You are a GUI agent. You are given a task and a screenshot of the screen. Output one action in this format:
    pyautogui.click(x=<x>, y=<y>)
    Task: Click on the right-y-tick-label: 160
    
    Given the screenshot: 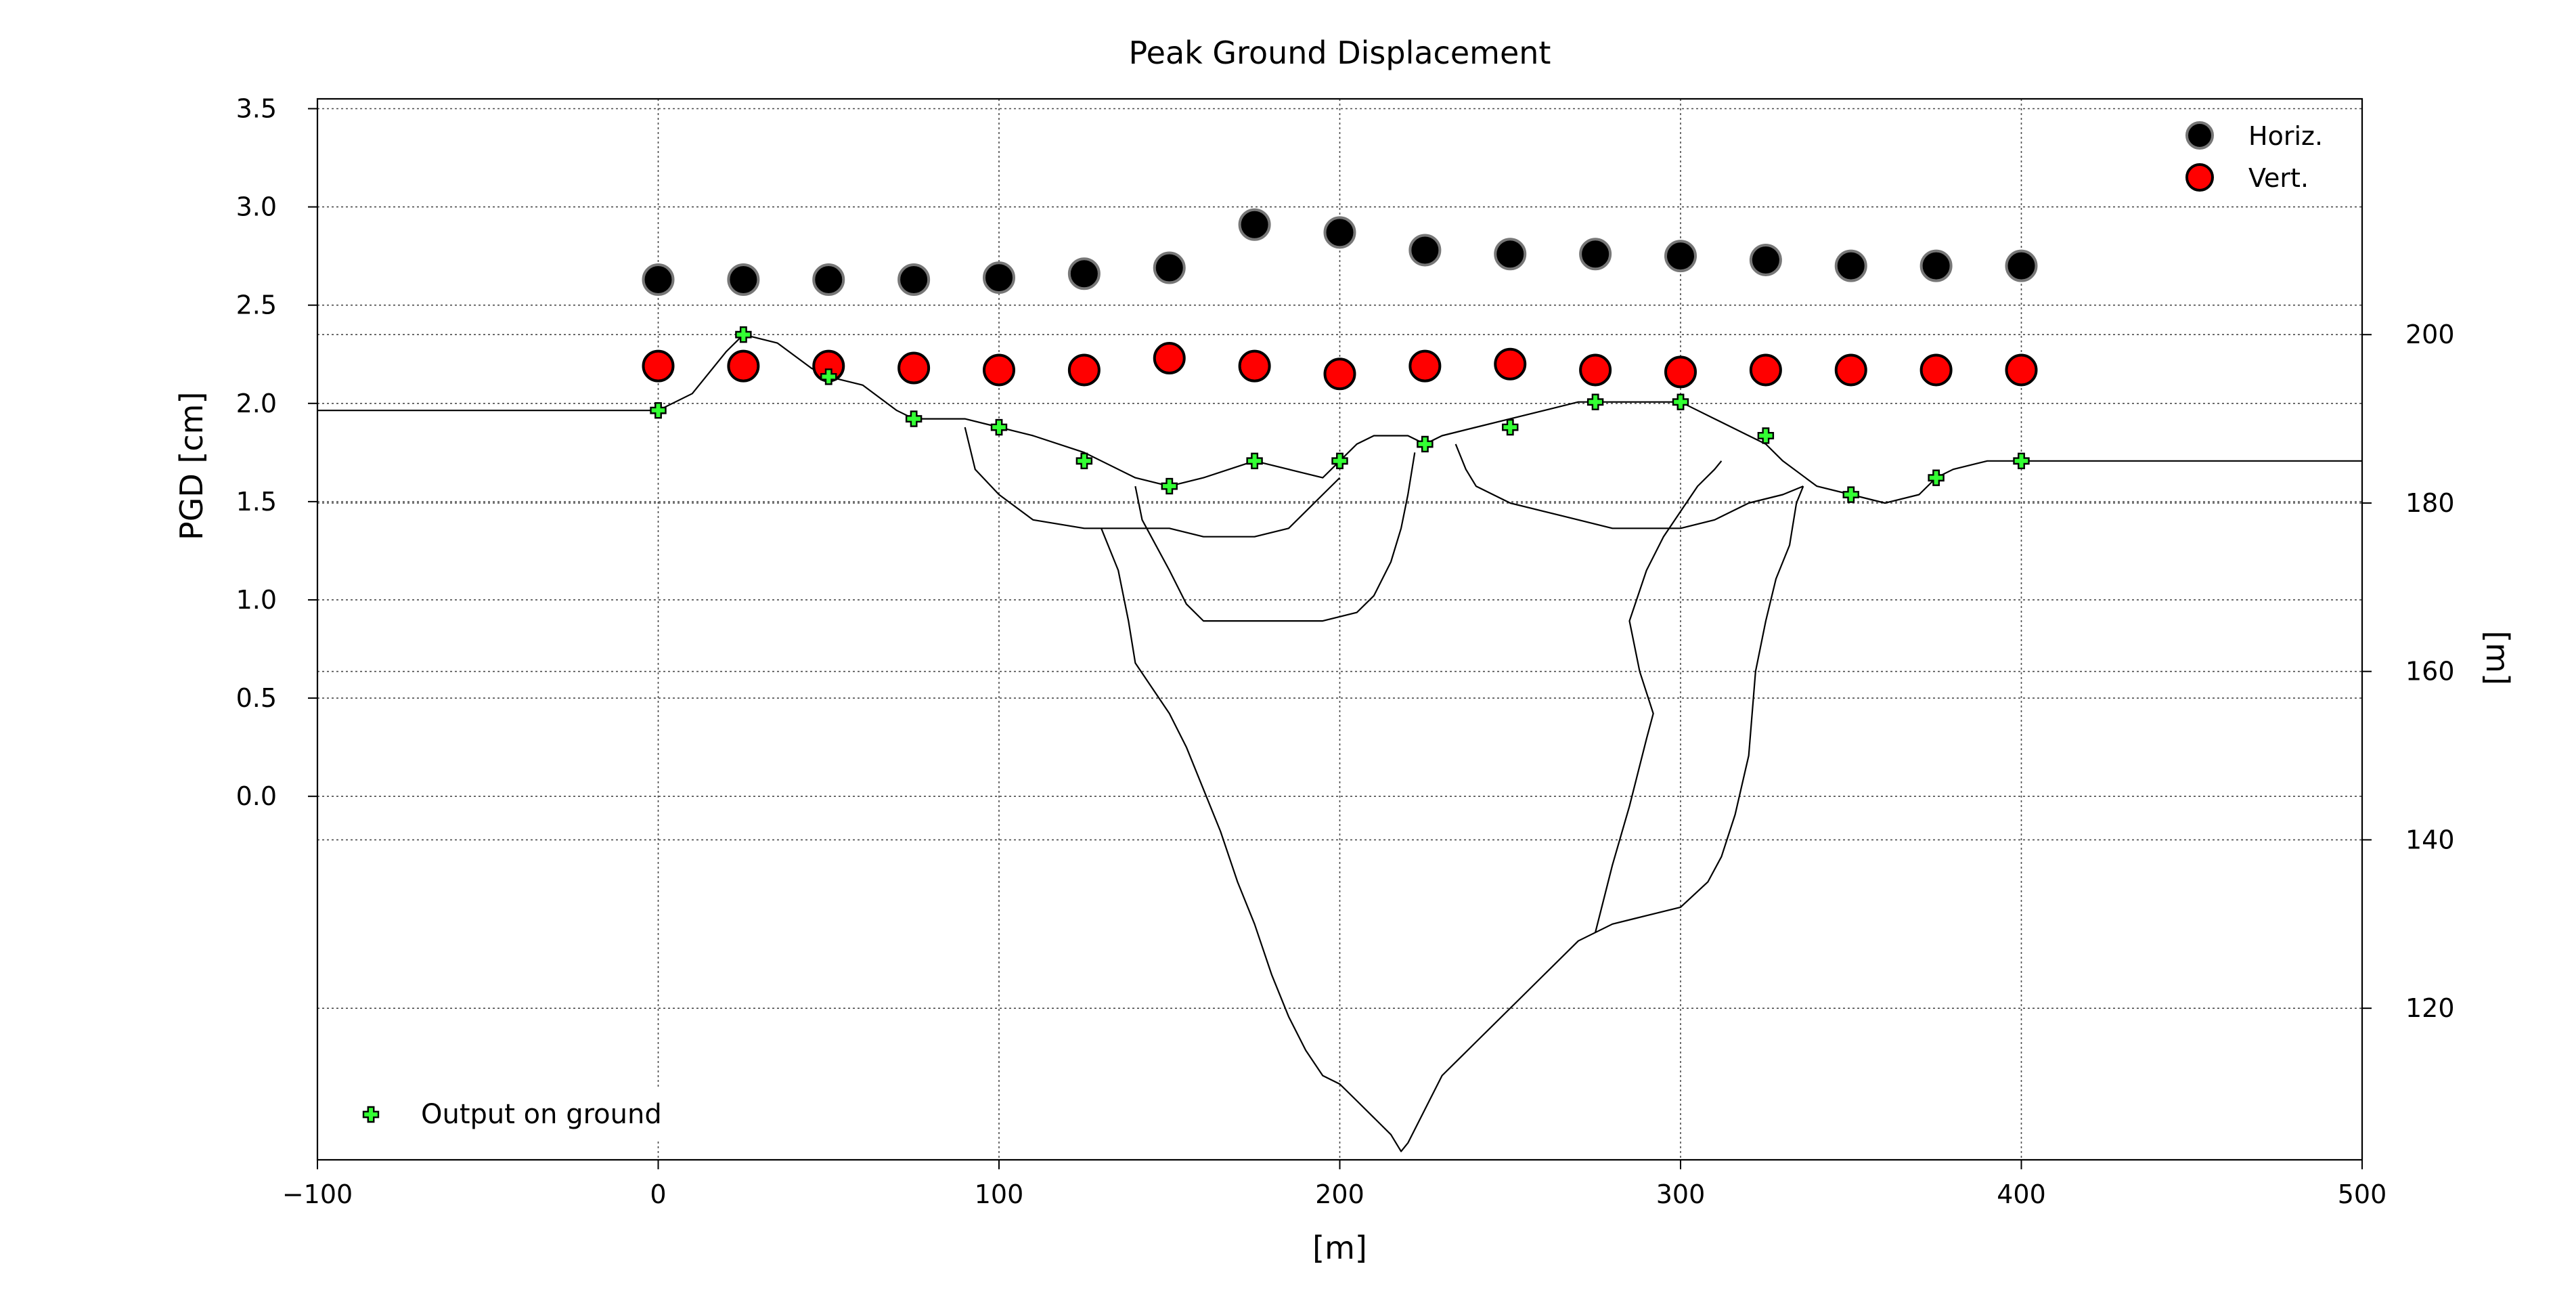 What is the action you would take?
    pyautogui.click(x=2430, y=672)
    